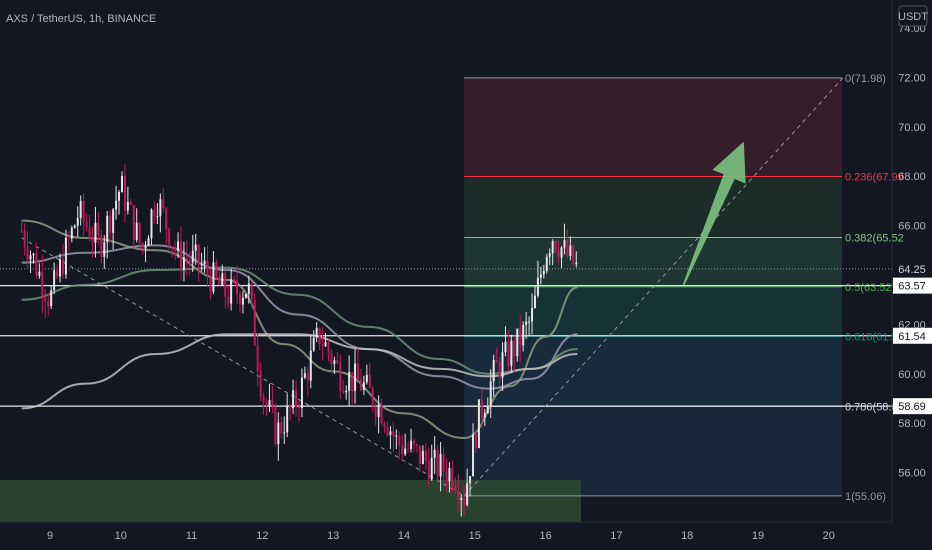  I want to click on x-tick-label: 18, so click(687, 536).